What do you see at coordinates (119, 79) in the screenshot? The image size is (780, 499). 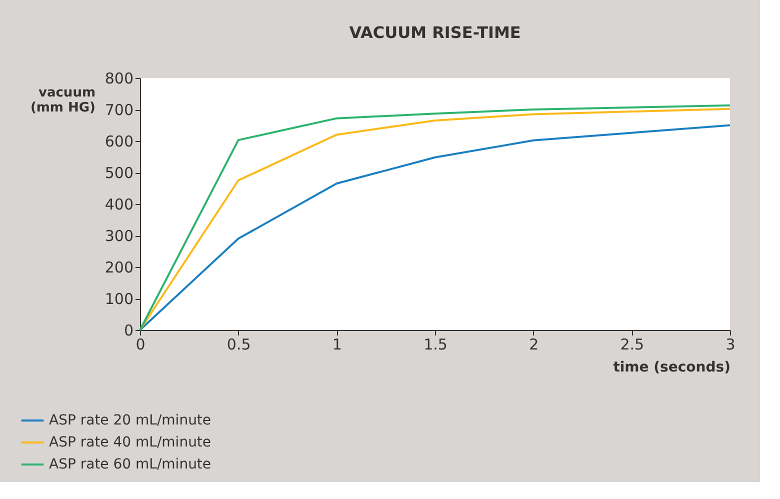 I see `y-tick-label: 800` at bounding box center [119, 79].